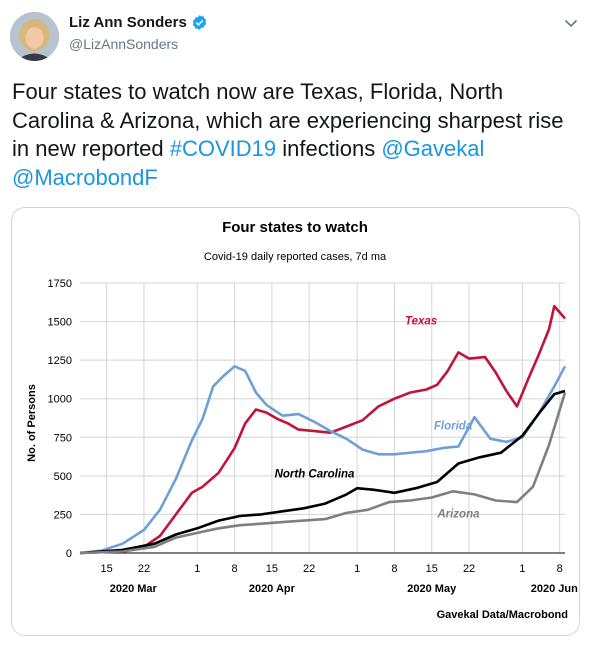  What do you see at coordinates (63, 438) in the screenshot?
I see `y-tick-label: 750` at bounding box center [63, 438].